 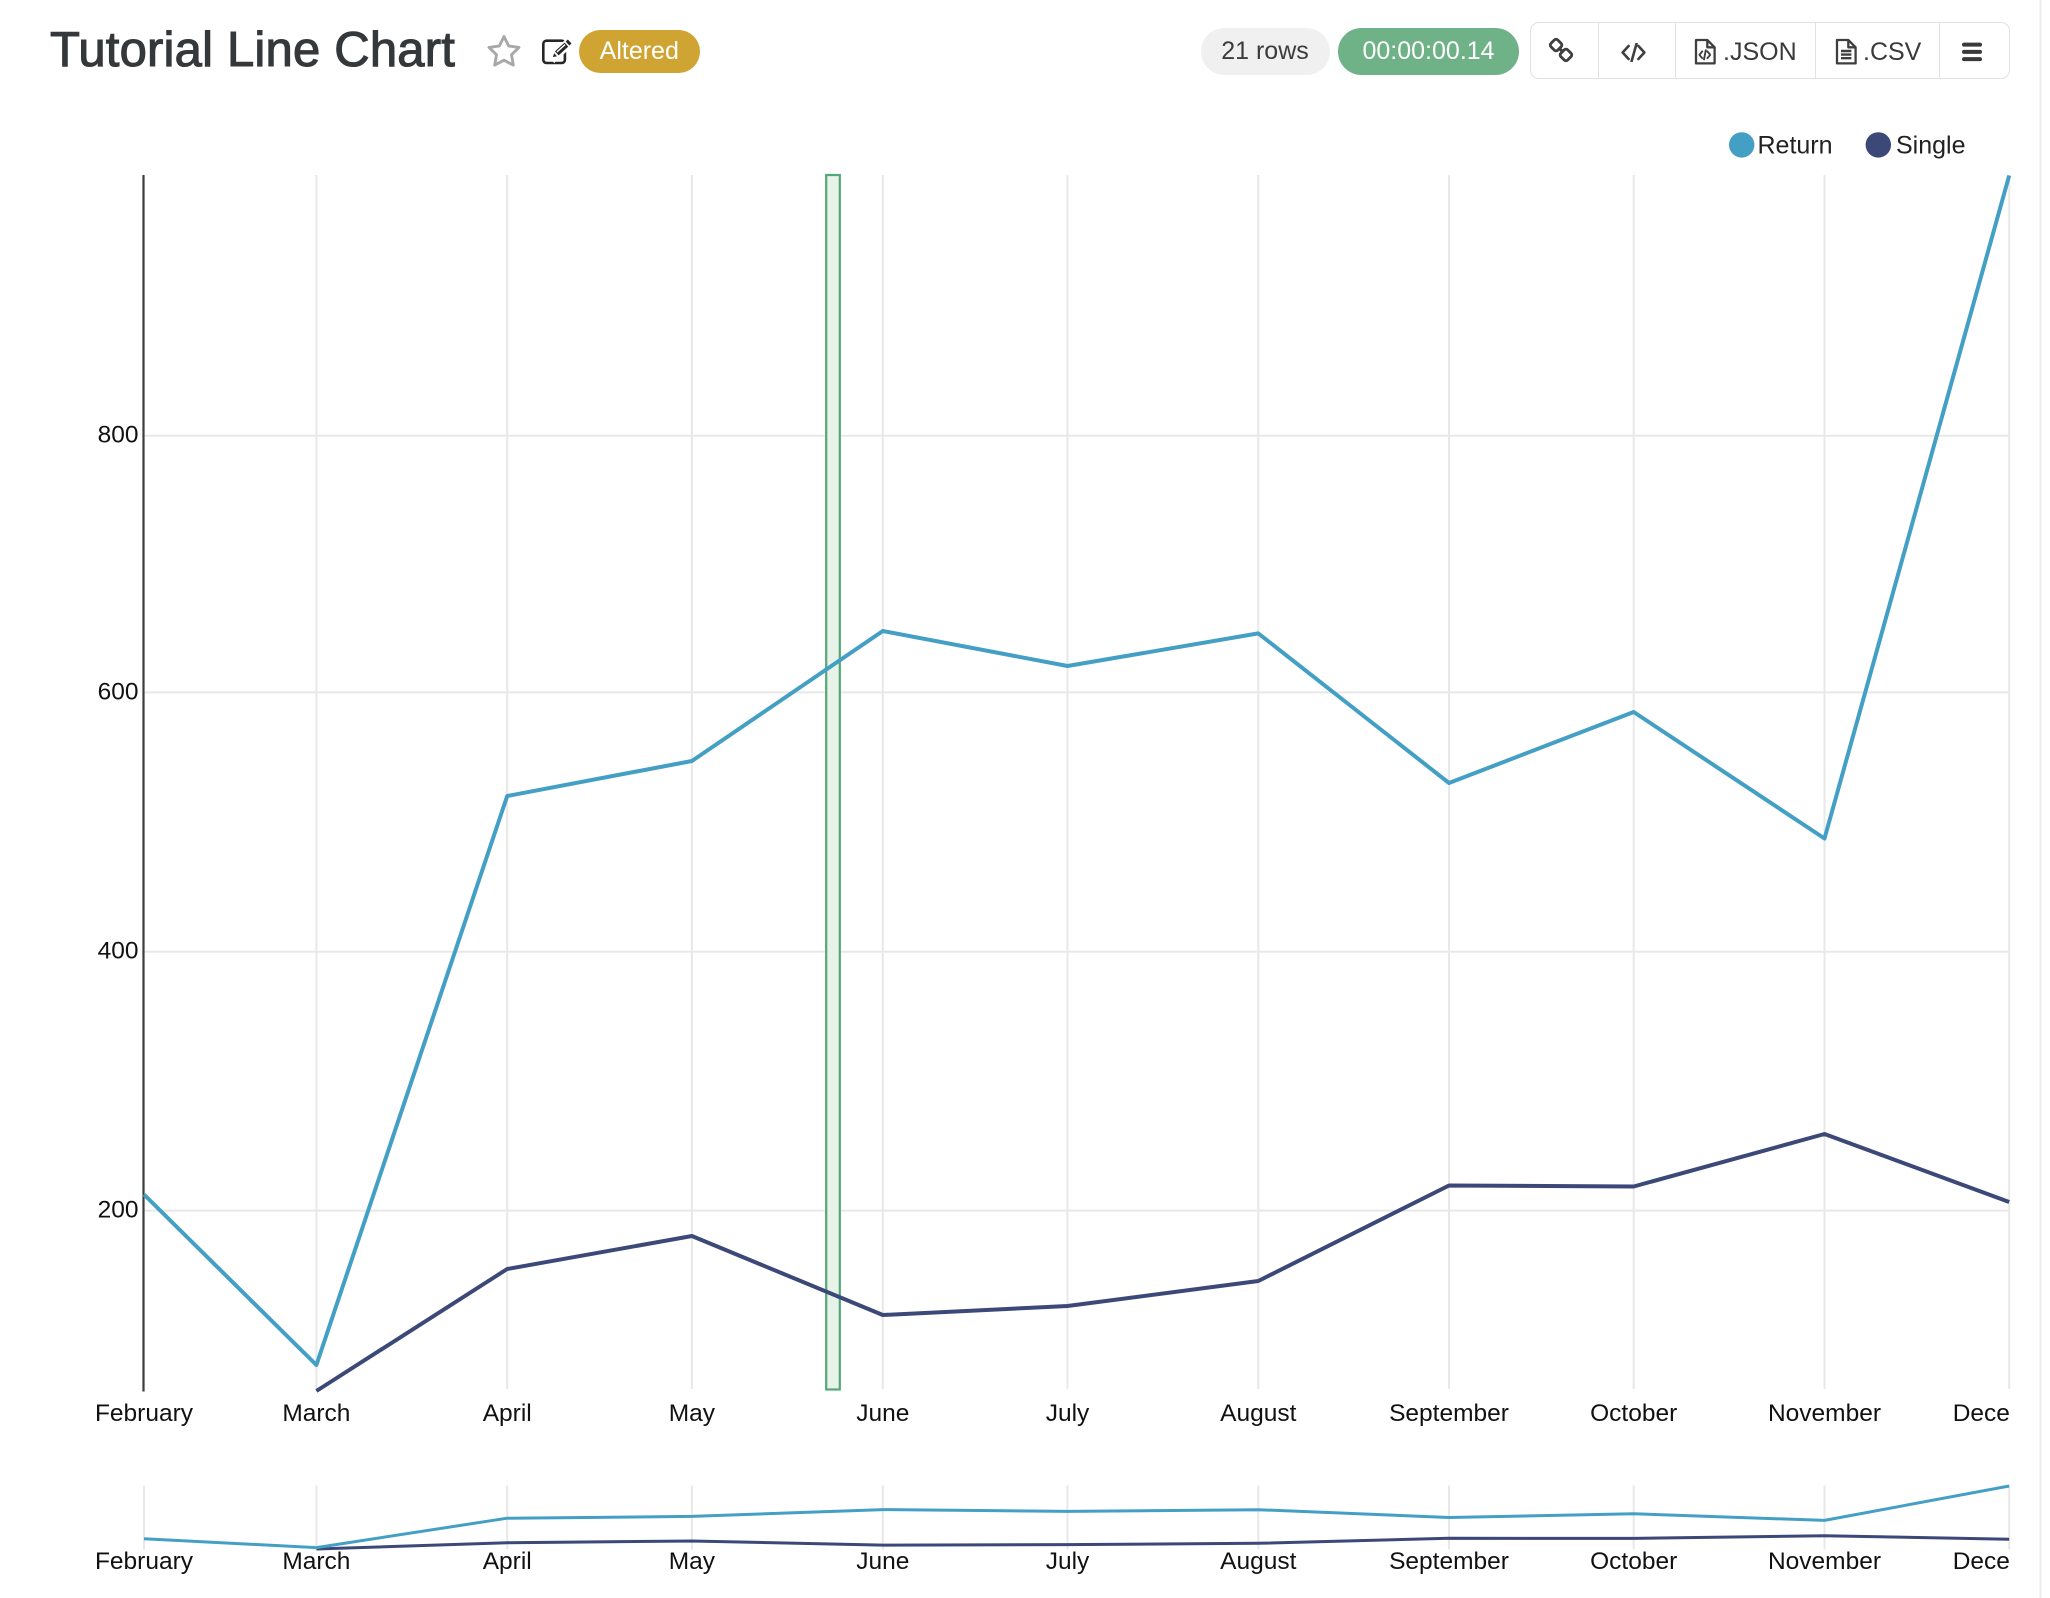 I want to click on svg-text: Return, so click(x=1795, y=146).